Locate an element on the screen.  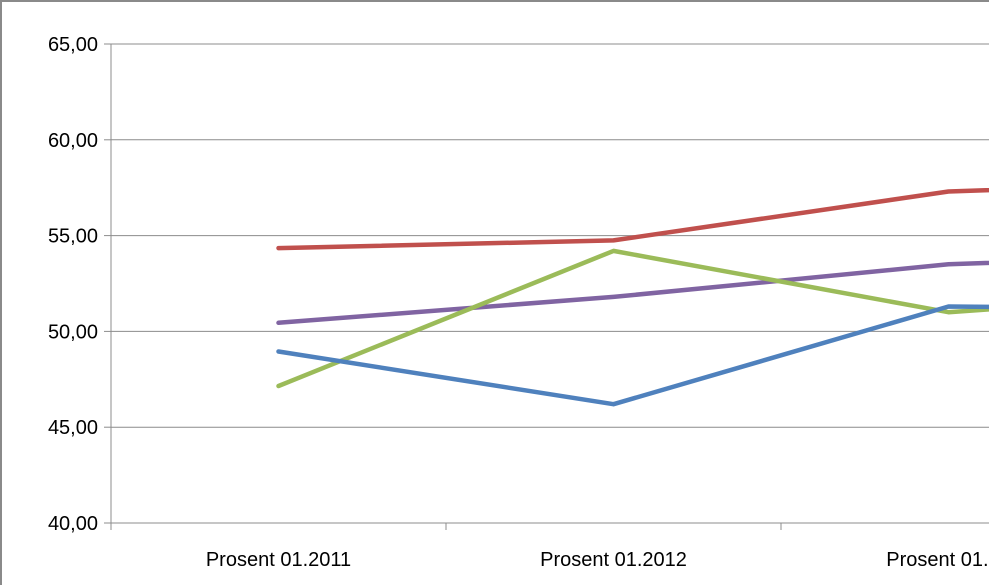
y-tick-label: 55,00 is located at coordinates (73, 237).